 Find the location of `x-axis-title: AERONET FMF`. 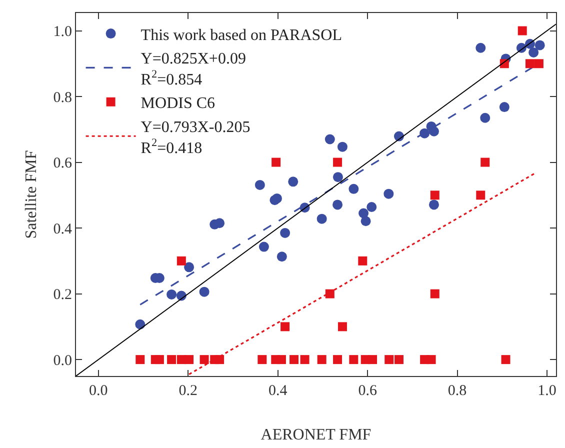

x-axis-title: AERONET FMF is located at coordinates (316, 435).